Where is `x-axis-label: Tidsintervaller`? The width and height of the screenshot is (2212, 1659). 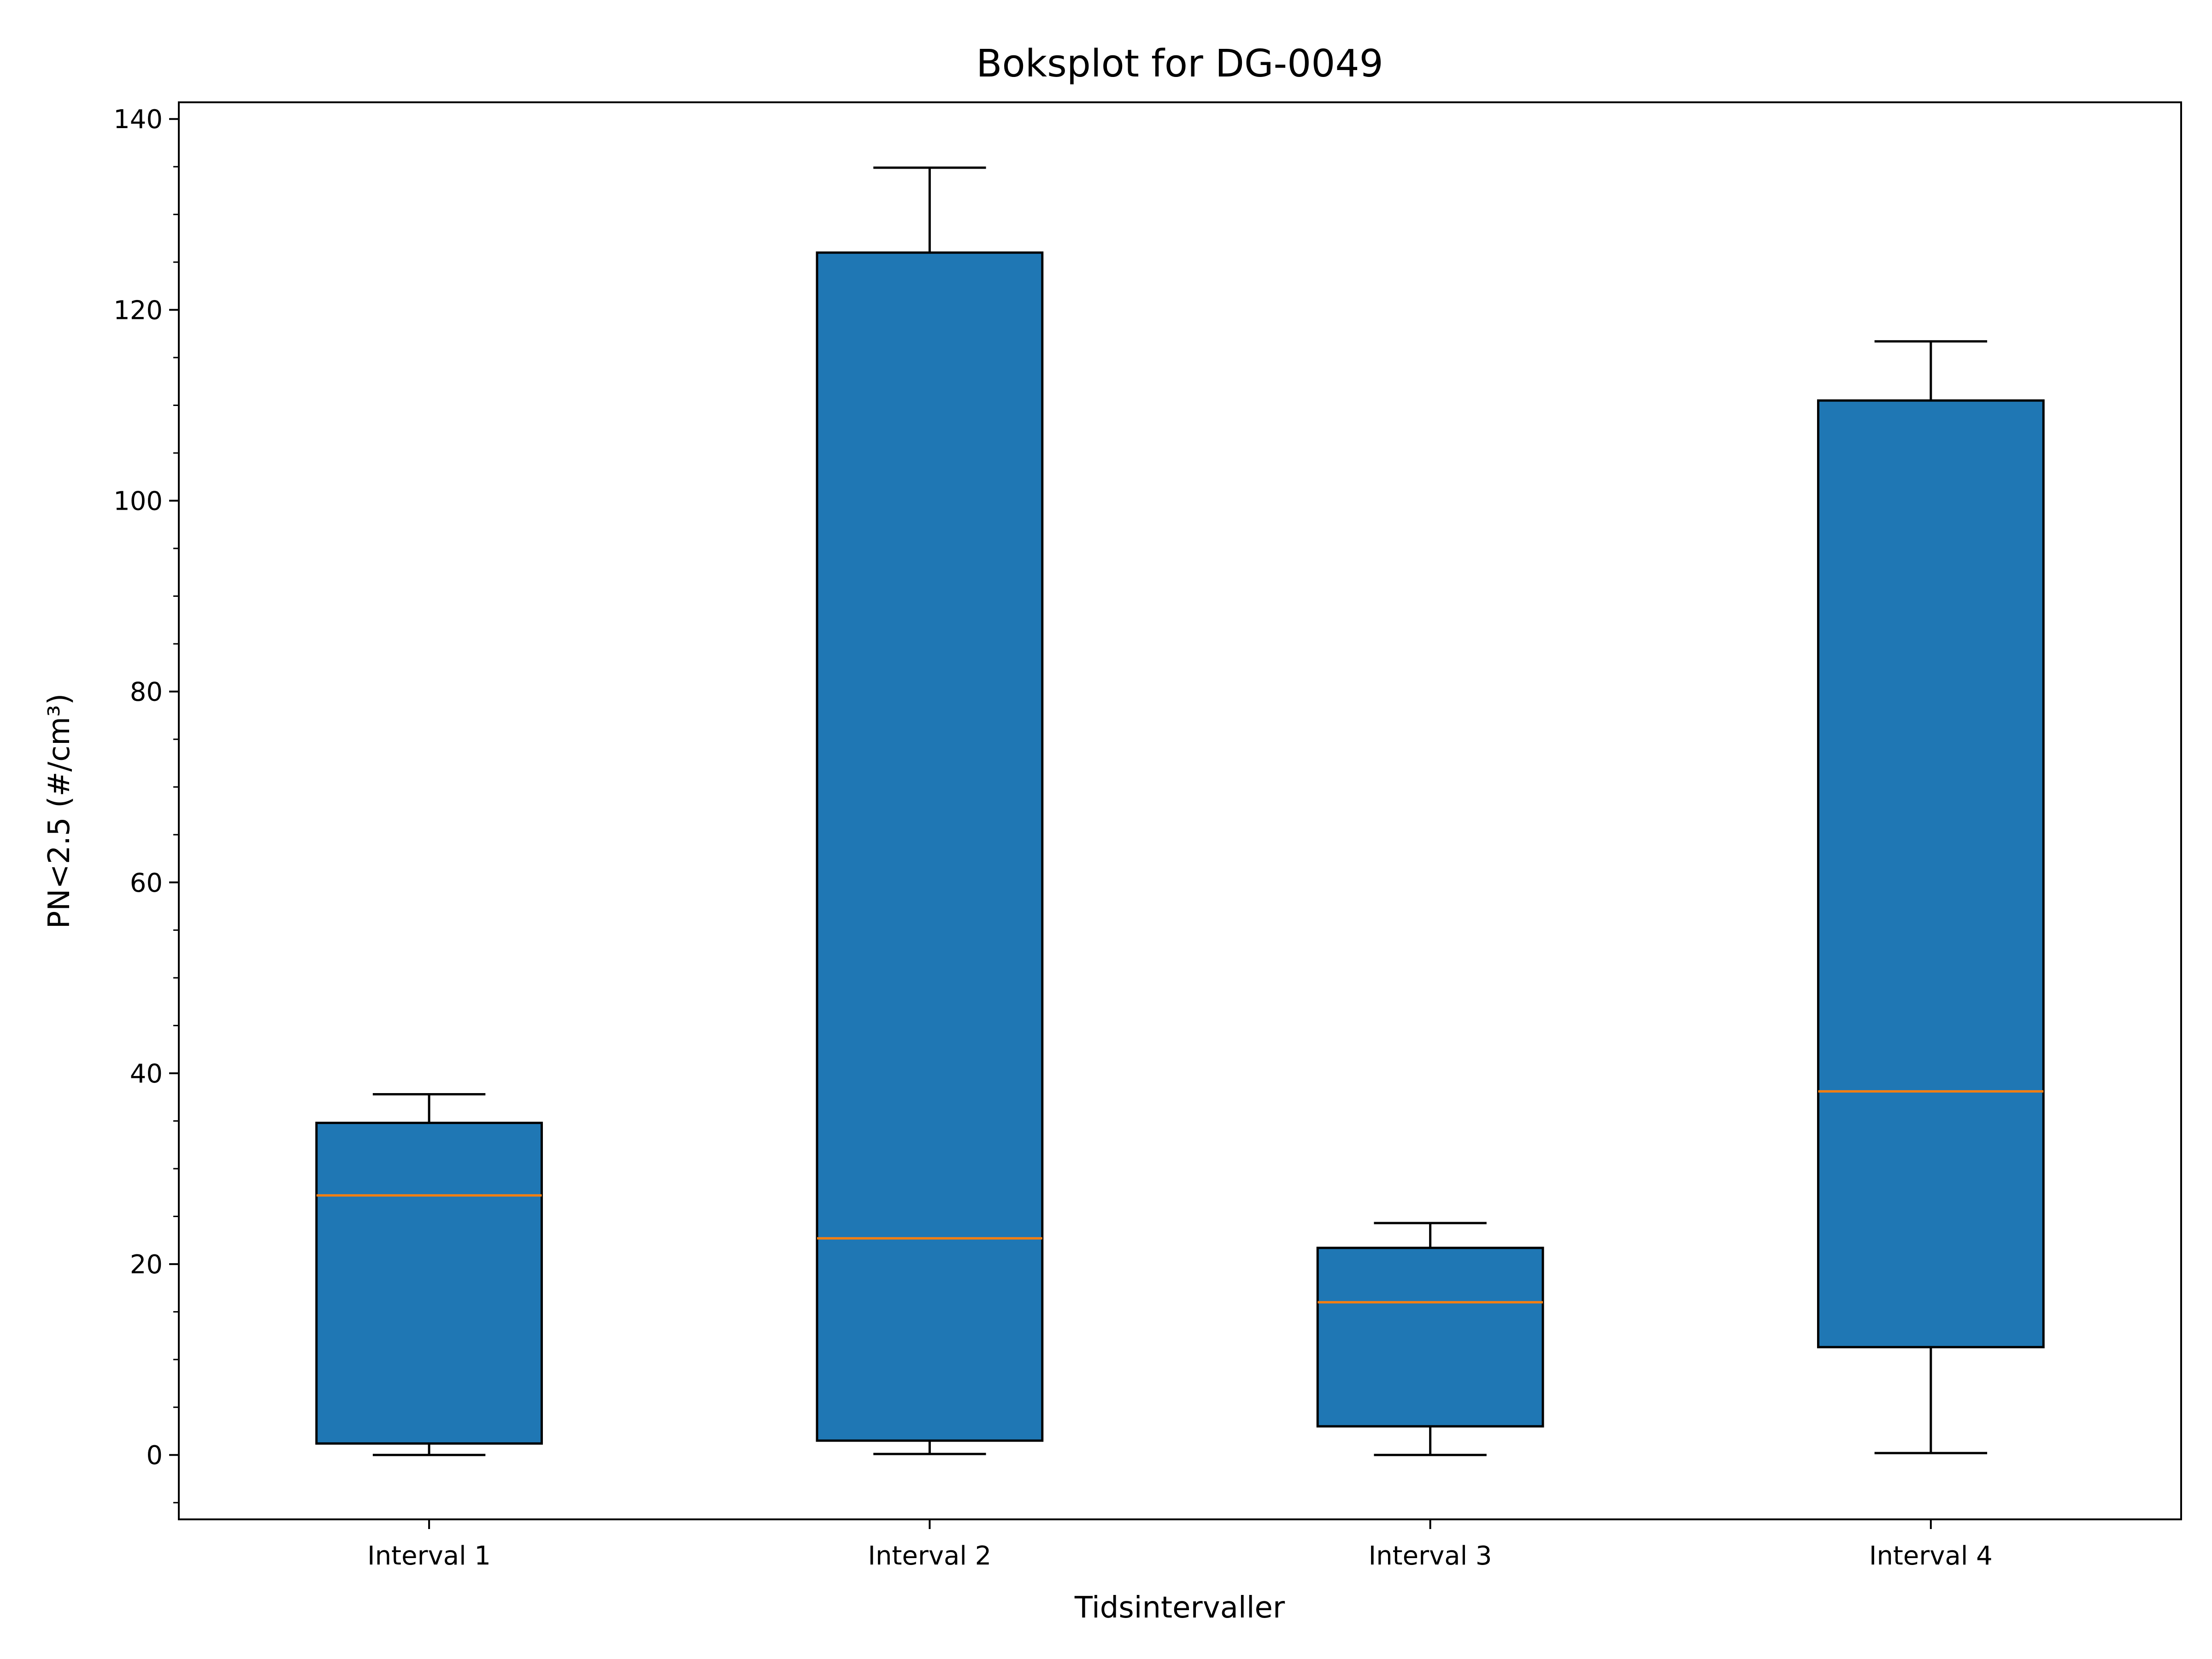
x-axis-label: Tidsintervaller is located at coordinates (1179, 1608).